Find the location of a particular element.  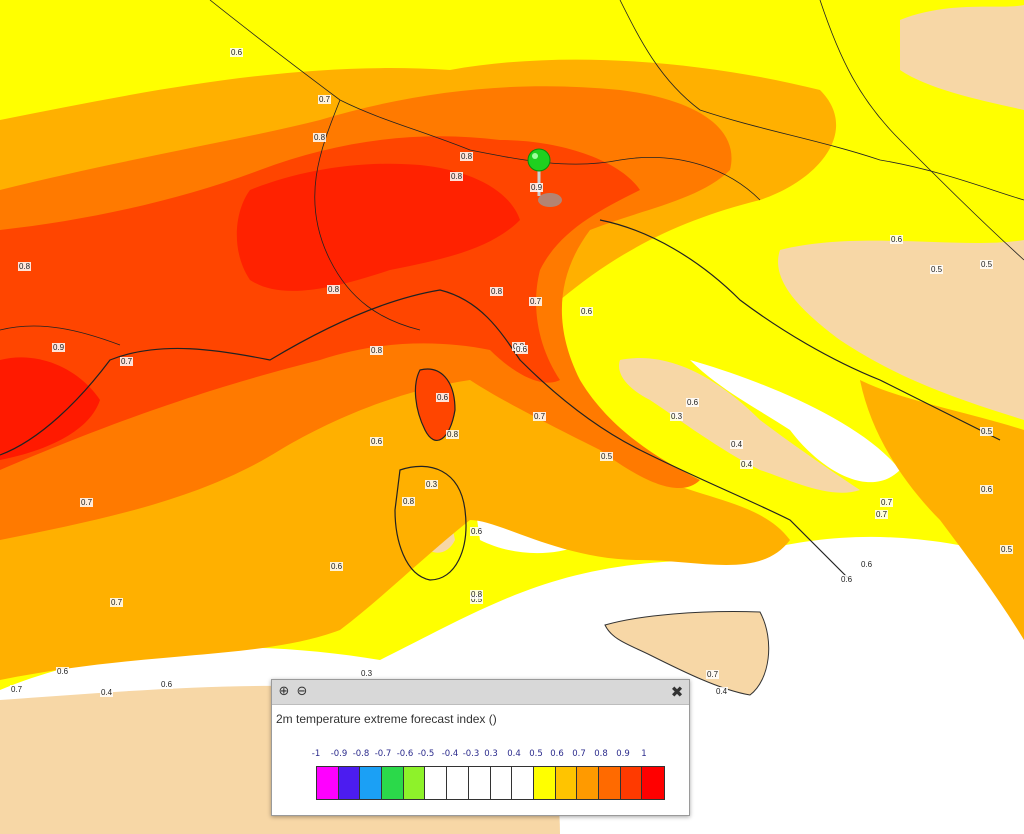

zoom-out-icon: ⊖ is located at coordinates (302, 691).